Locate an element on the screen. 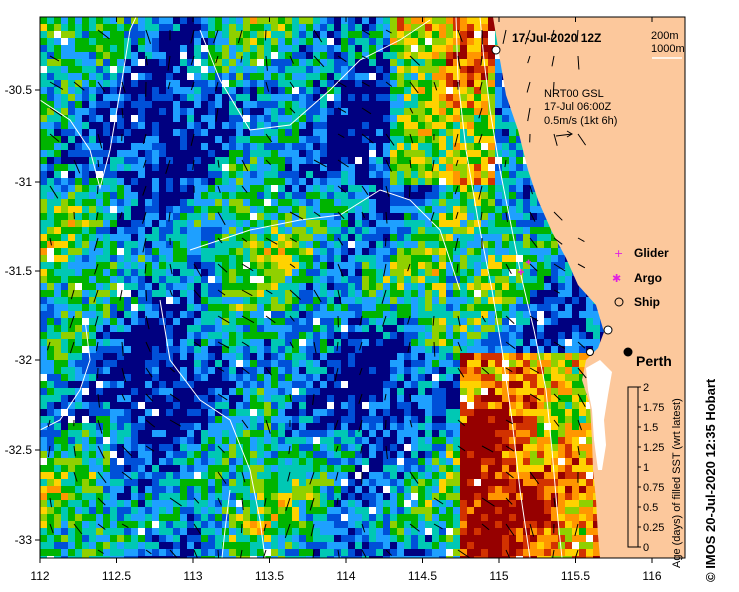 This screenshot has height=592, width=739. lon-tick-label: 113 is located at coordinates (192, 576).